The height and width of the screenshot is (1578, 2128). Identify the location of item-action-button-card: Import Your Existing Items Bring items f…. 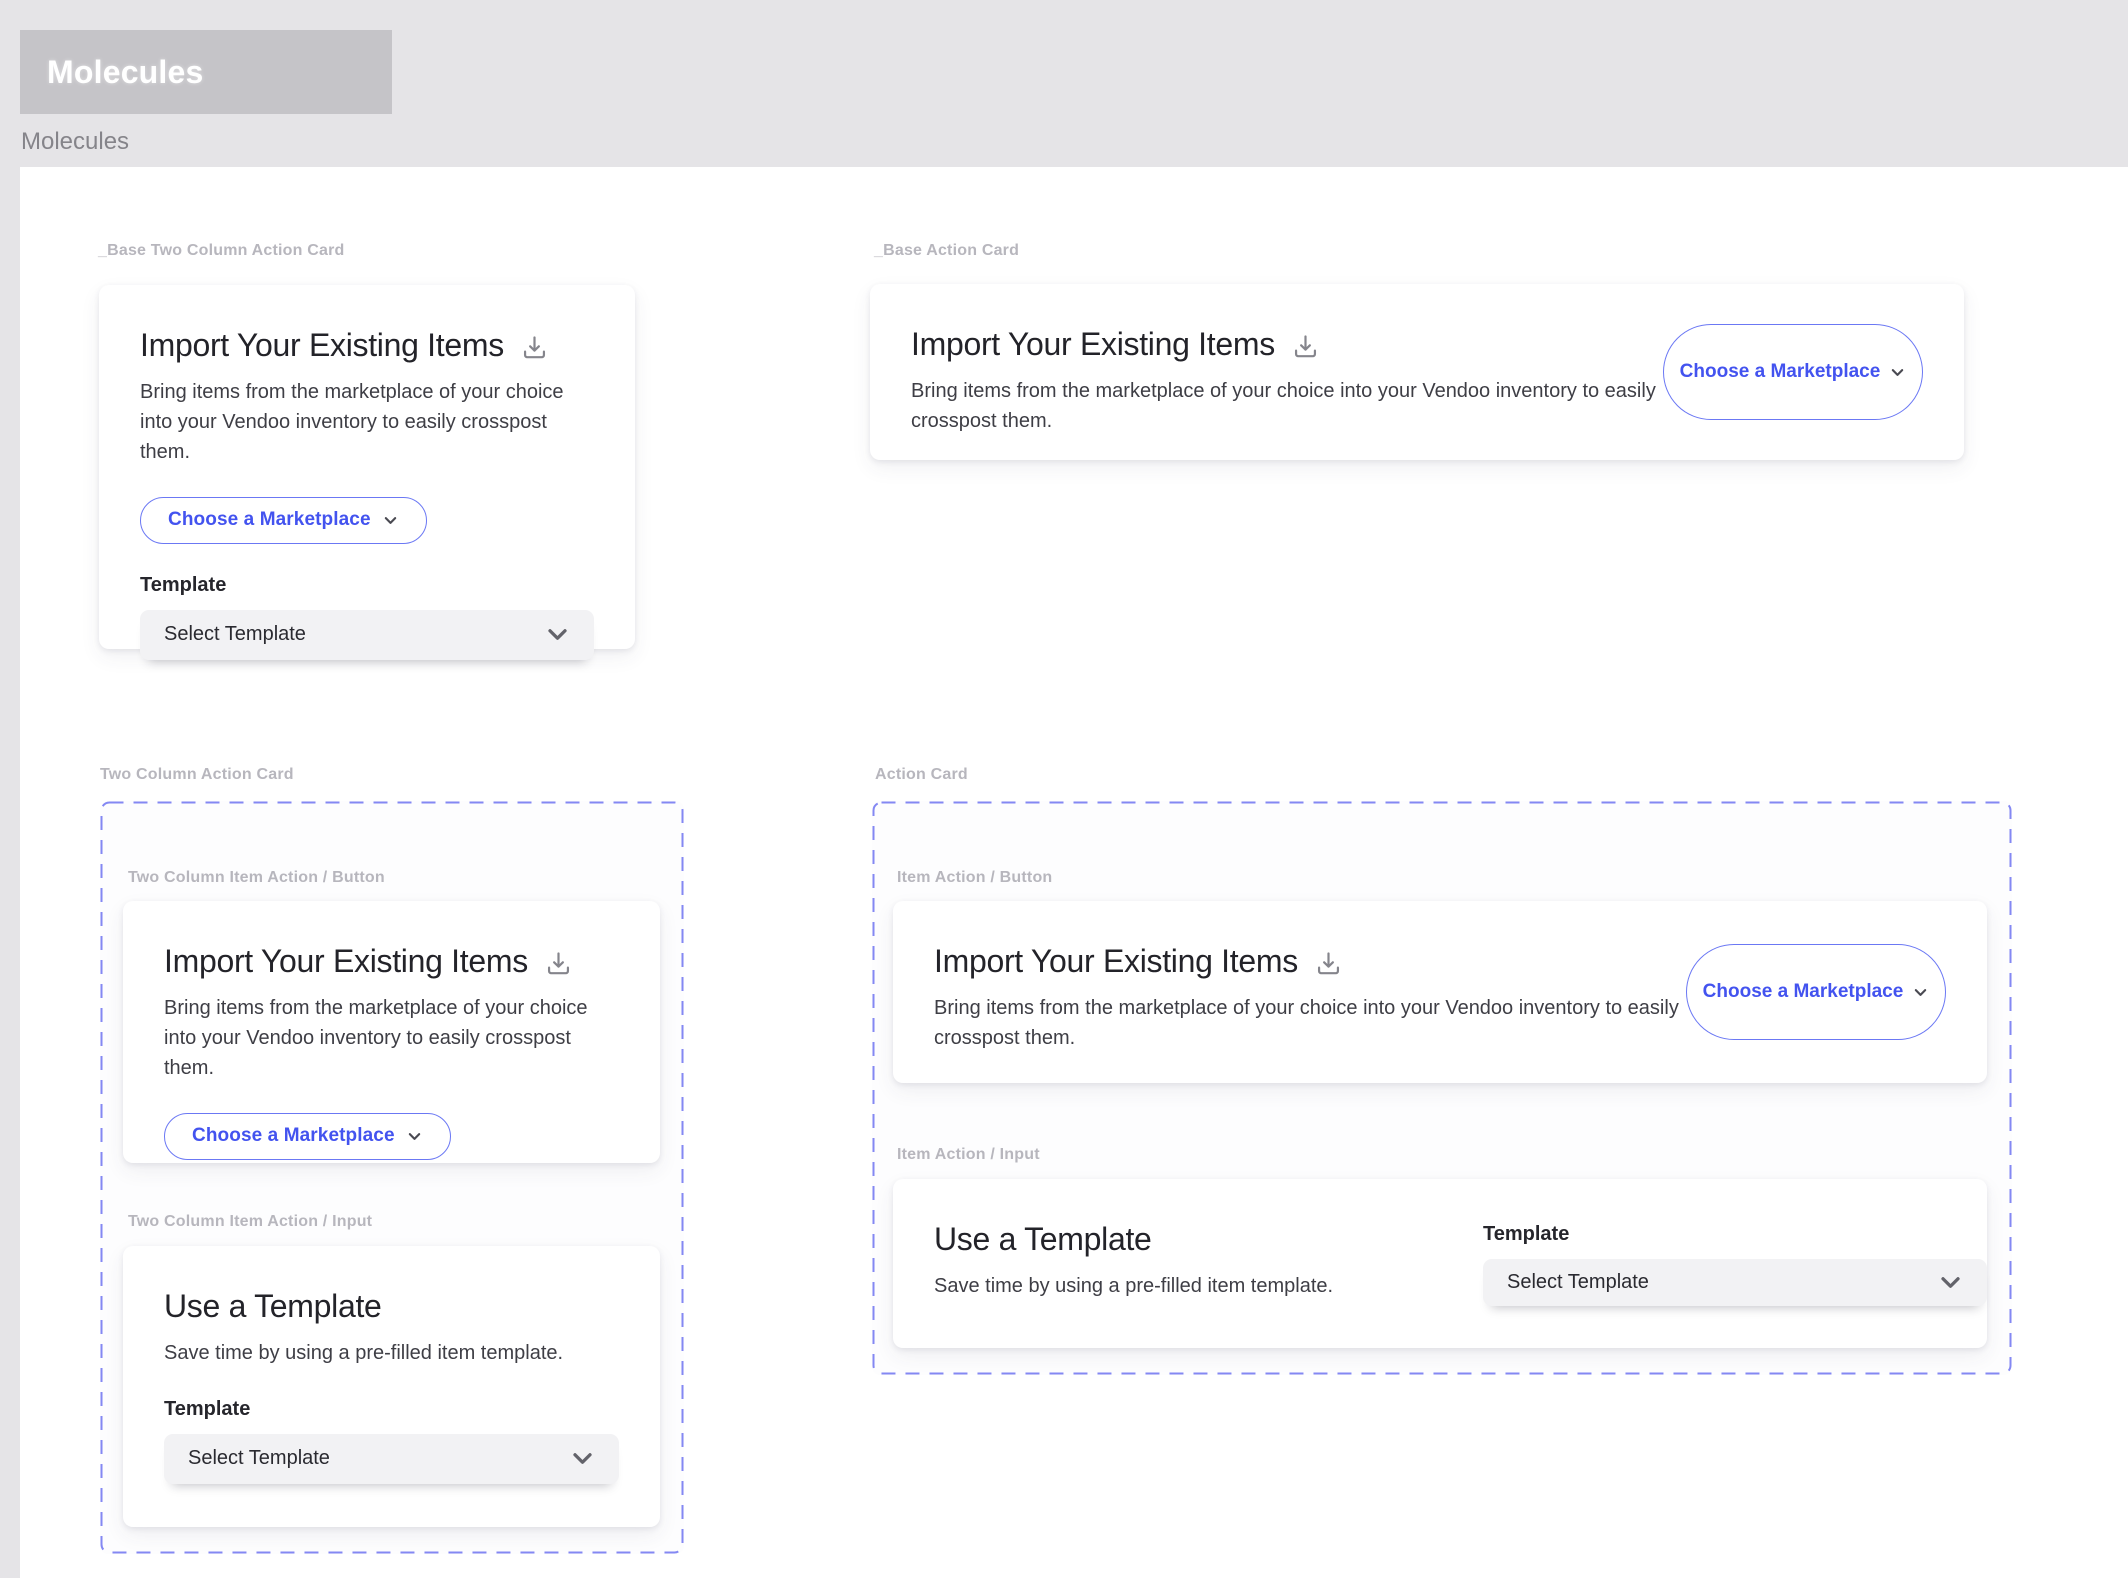
(1440, 992).